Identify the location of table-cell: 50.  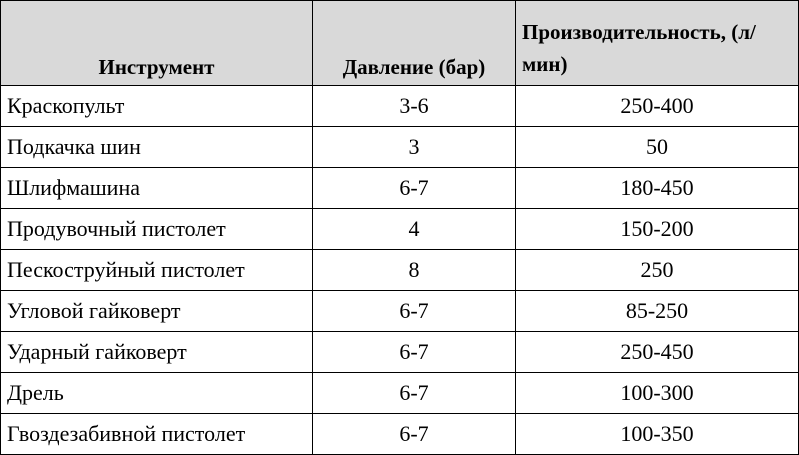
(657, 147).